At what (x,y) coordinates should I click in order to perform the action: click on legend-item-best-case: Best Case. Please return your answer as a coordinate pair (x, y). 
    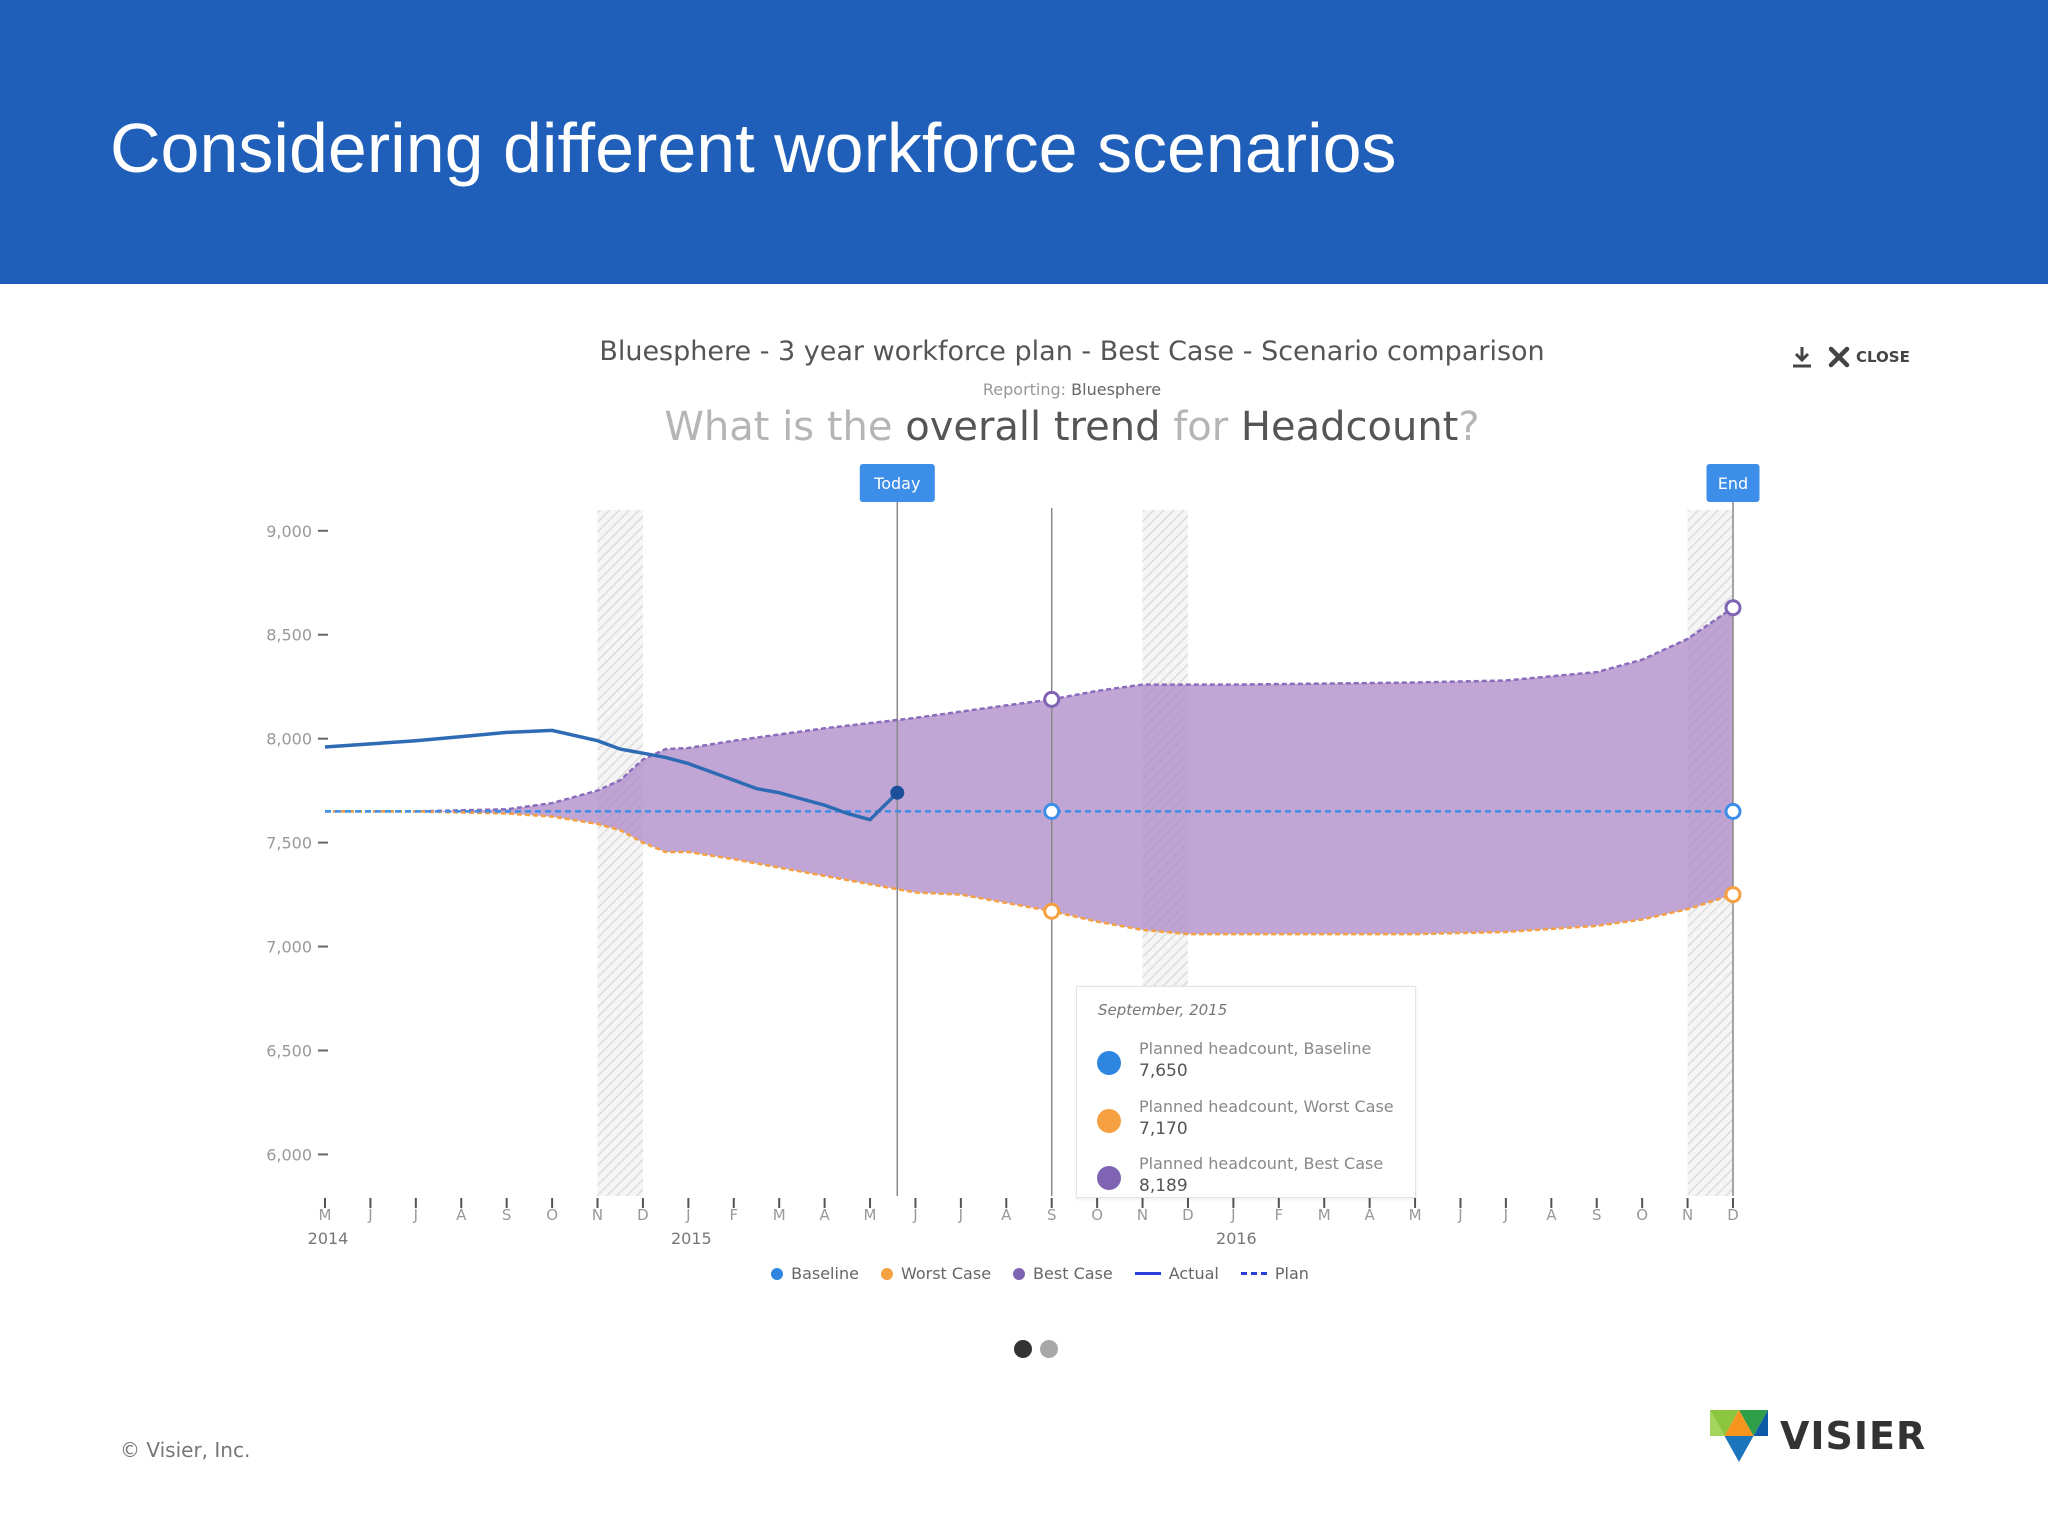
    Looking at the image, I should click on (1063, 1273).